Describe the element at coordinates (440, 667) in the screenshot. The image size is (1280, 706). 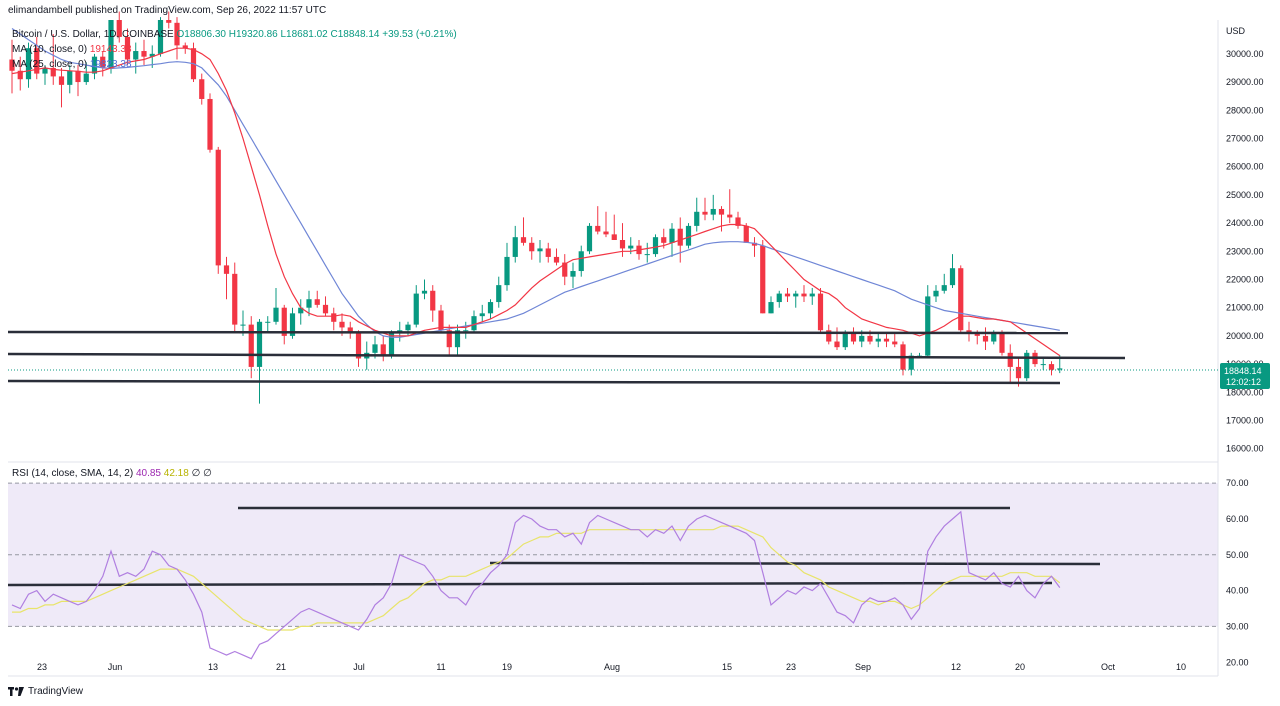
I see `time-tick-label: 11` at that location.